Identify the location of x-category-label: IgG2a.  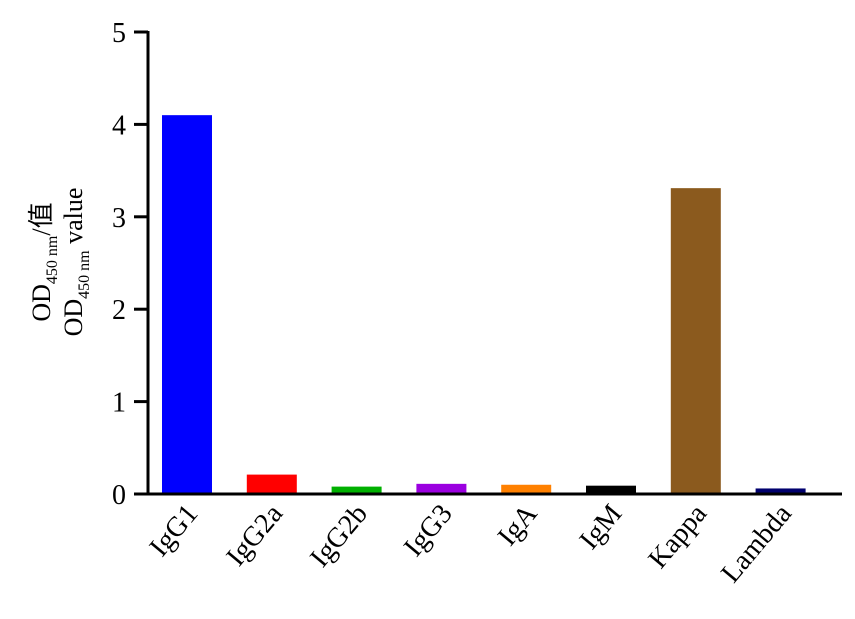
(254, 535).